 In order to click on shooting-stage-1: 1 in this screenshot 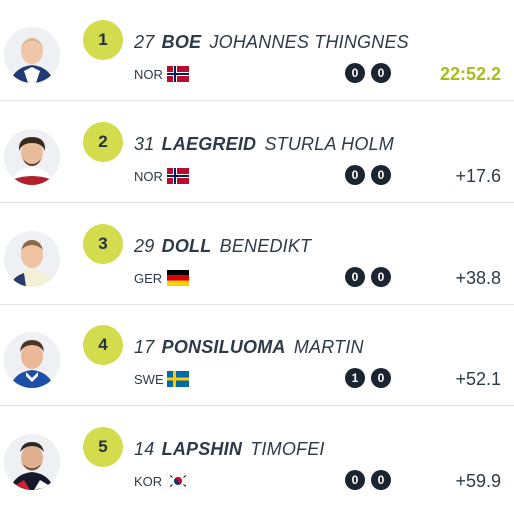, I will do `click(355, 378)`.